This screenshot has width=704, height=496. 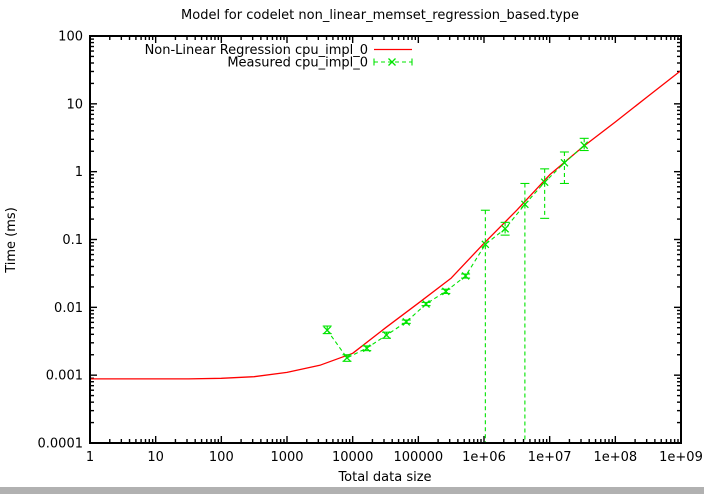 What do you see at coordinates (550, 457) in the screenshot?
I see `x-tick-label: 1e+07` at bounding box center [550, 457].